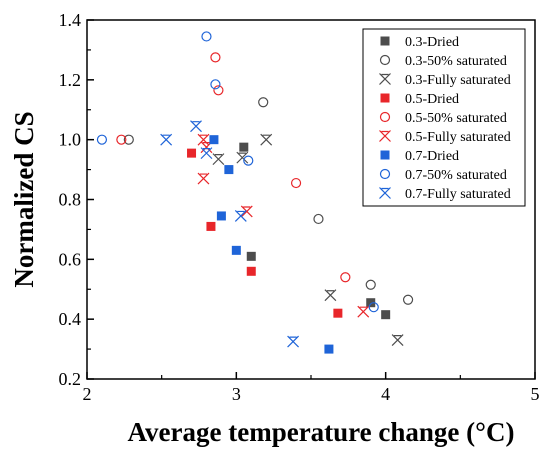  Describe the element at coordinates (321, 432) in the screenshot. I see `x-axis-title: Average temperature change (°C)` at that location.